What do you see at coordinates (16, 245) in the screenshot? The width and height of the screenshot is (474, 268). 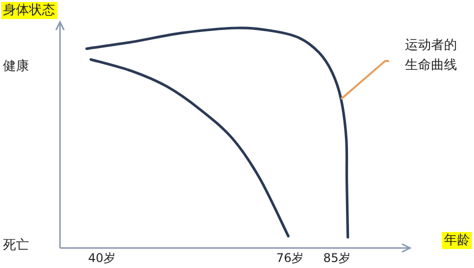 I see `text: 死亡` at bounding box center [16, 245].